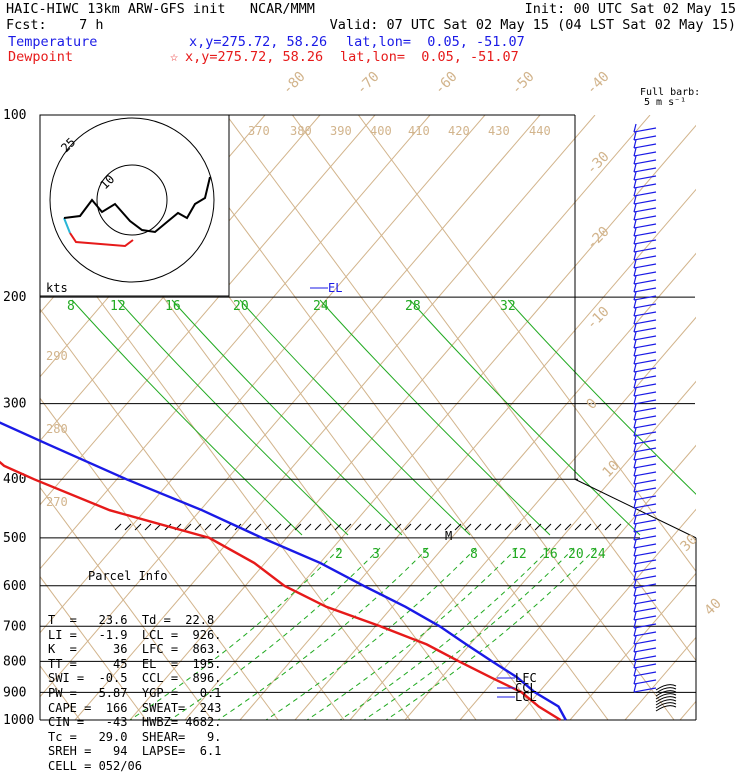 This screenshot has height=774, width=740. I want to click on parcel-info-row: SWI = -0.5 CCL = 896., so click(135, 678).